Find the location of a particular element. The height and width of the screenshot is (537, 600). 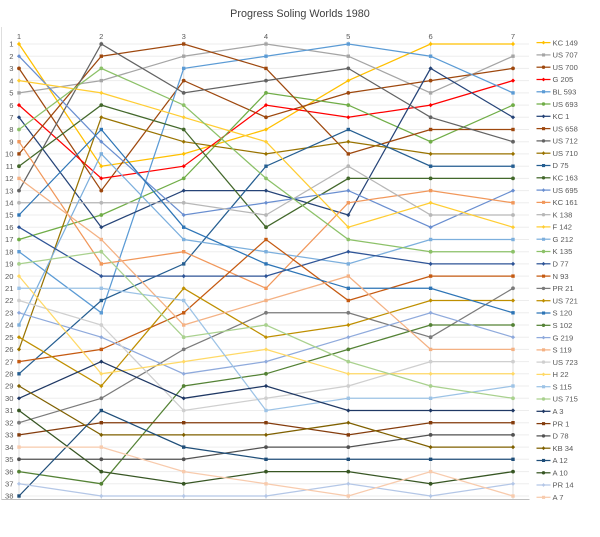

svg-text: S 102 is located at coordinates (563, 325).